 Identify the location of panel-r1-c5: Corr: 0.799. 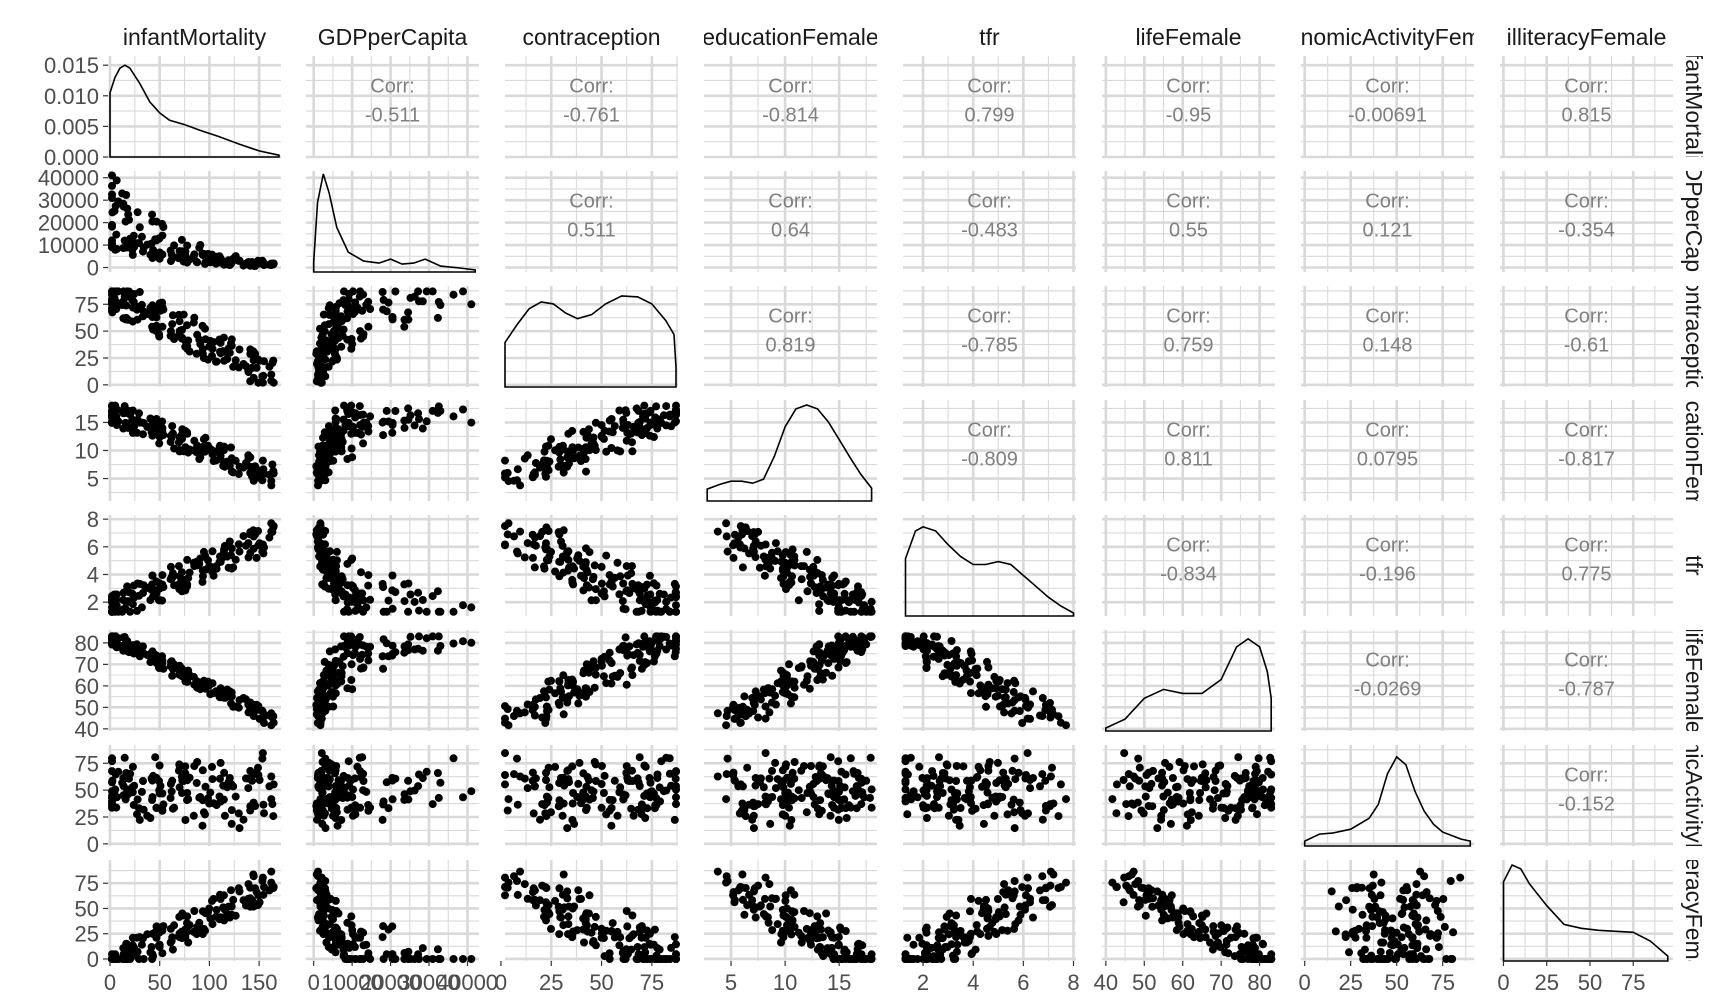
(989, 107).